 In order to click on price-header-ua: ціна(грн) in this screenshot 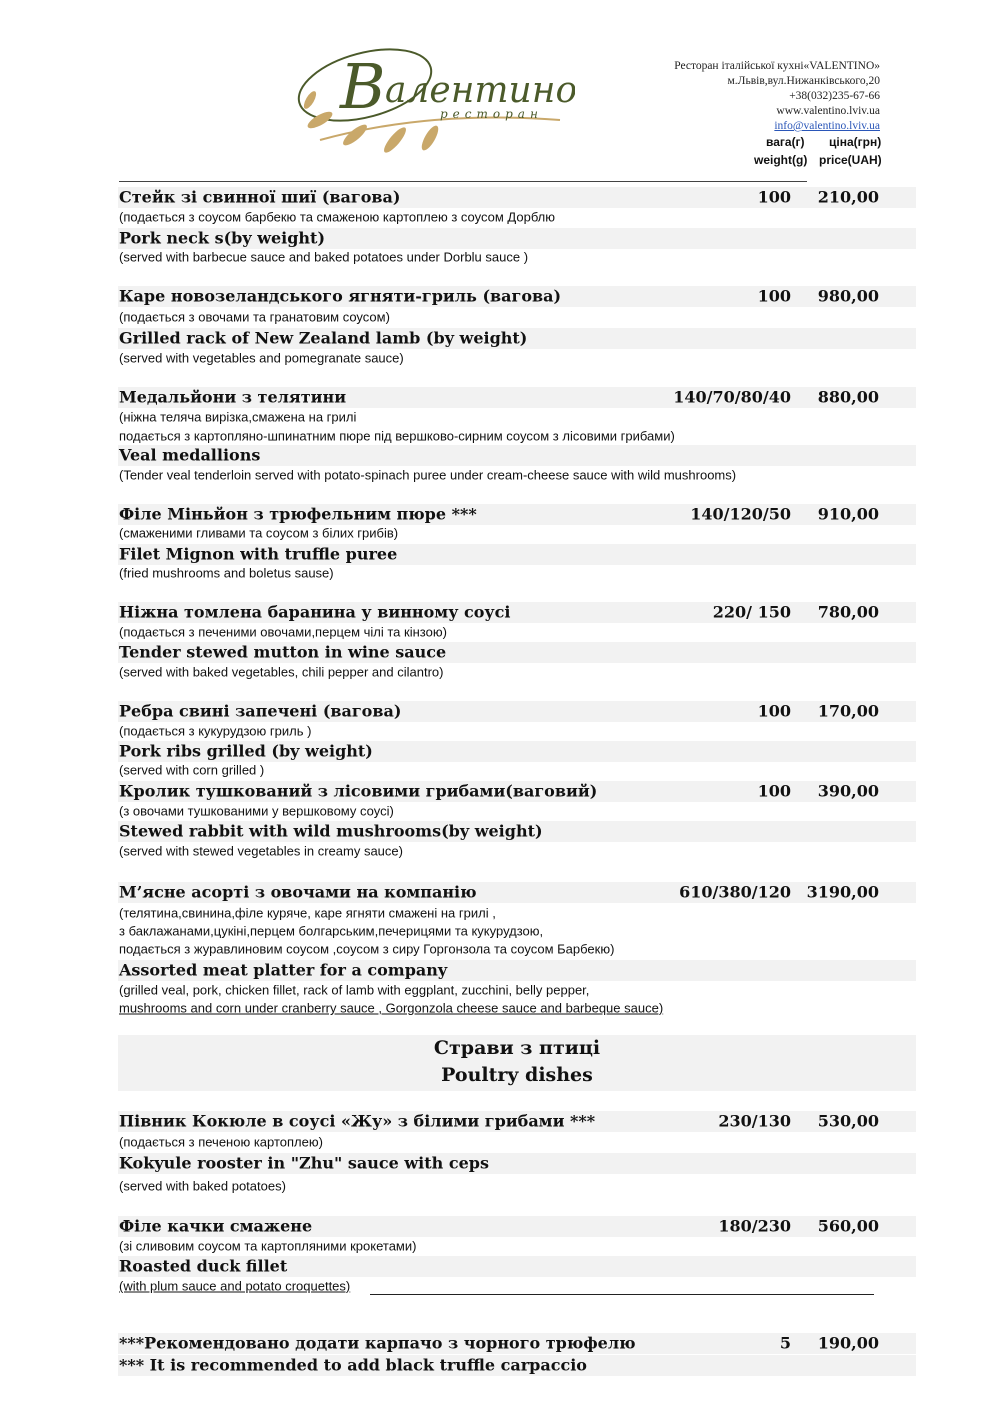, I will do `click(855, 142)`.